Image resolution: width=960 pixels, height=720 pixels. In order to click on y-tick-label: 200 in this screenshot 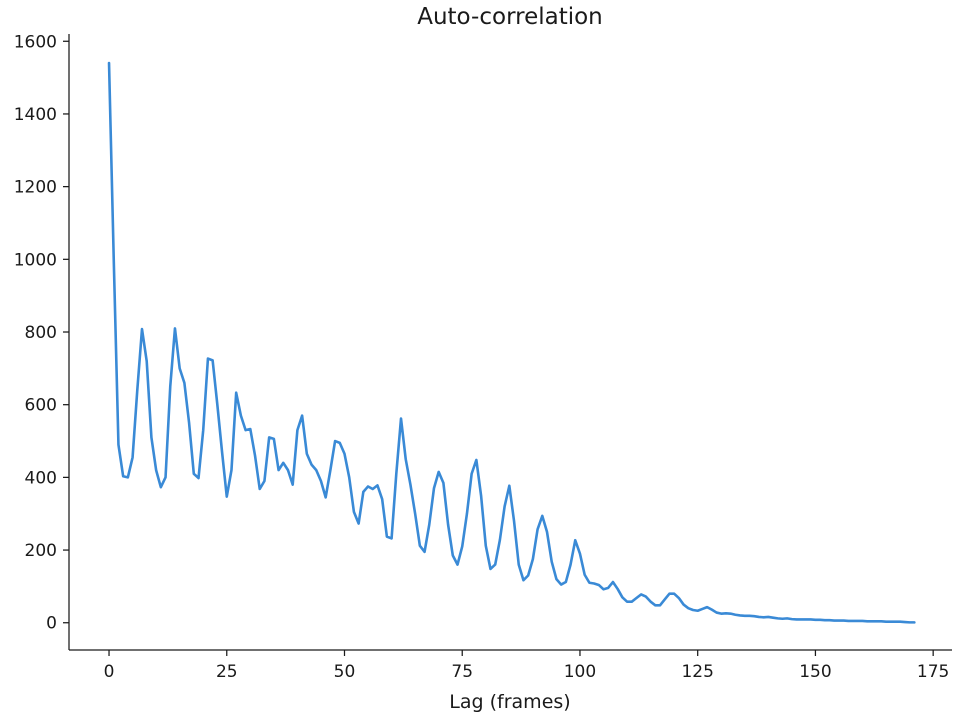, I will do `click(41, 551)`.